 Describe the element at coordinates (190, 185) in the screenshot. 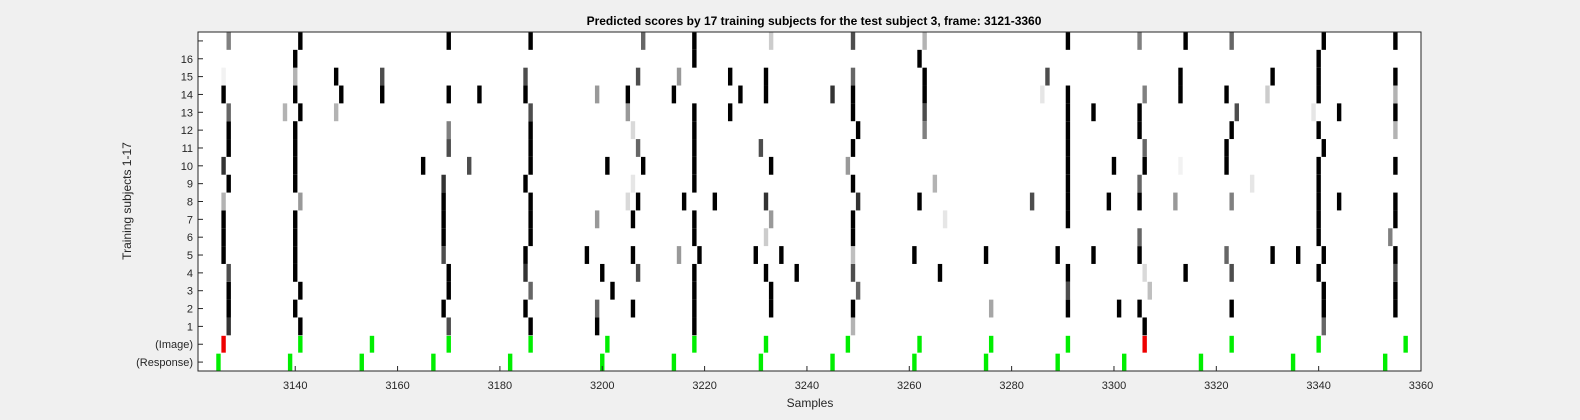

I see `y-tick-label: 9` at that location.